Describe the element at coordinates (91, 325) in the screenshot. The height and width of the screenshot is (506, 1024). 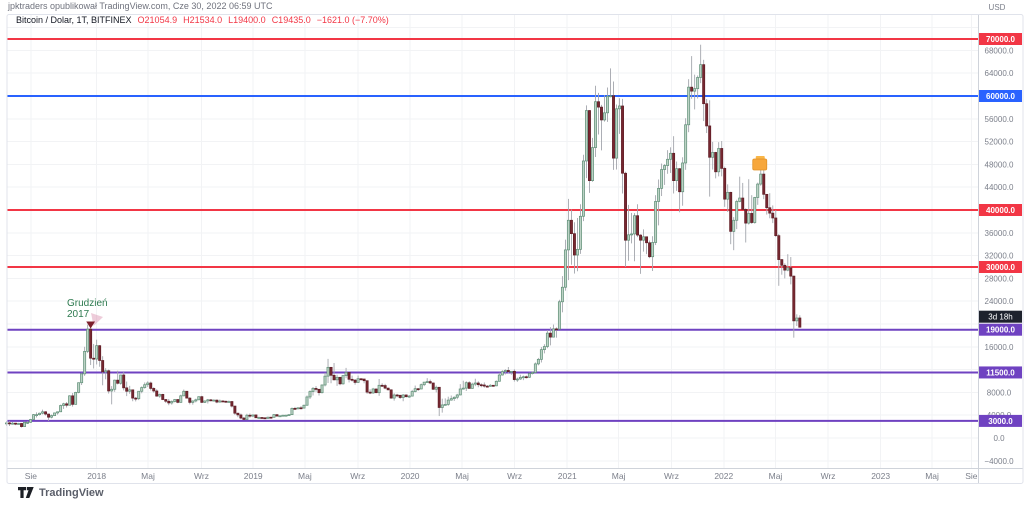
I see `annotation-arrow-icon` at that location.